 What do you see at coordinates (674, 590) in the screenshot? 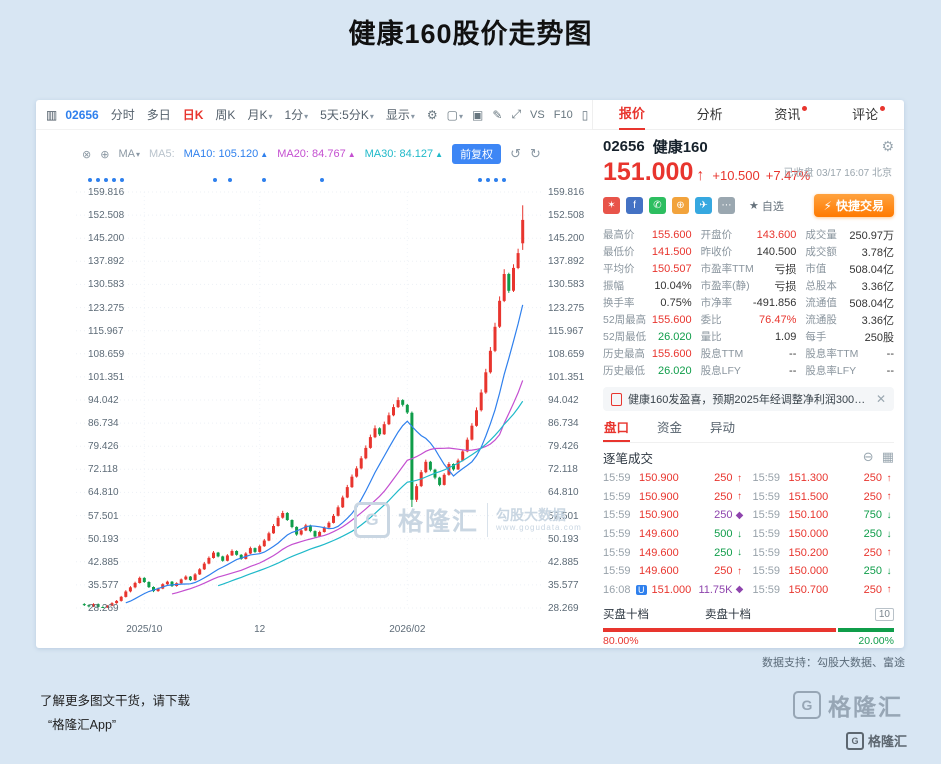
I see `trade-row: 16:08 U 151.000 11.75K ◆` at bounding box center [674, 590].